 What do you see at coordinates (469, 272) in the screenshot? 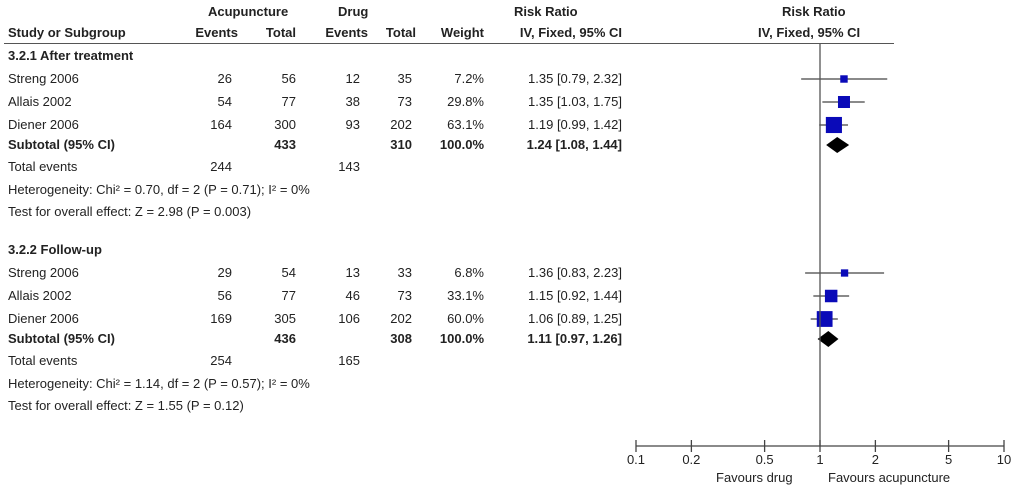
I see `weight: 6.8%` at bounding box center [469, 272].